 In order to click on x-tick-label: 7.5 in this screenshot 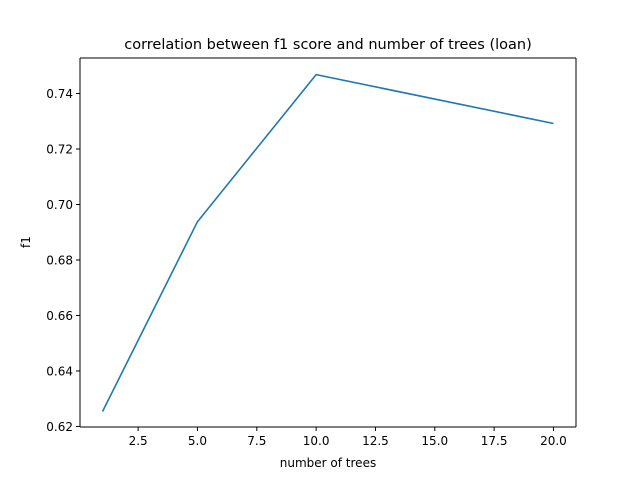, I will do `click(256, 441)`.